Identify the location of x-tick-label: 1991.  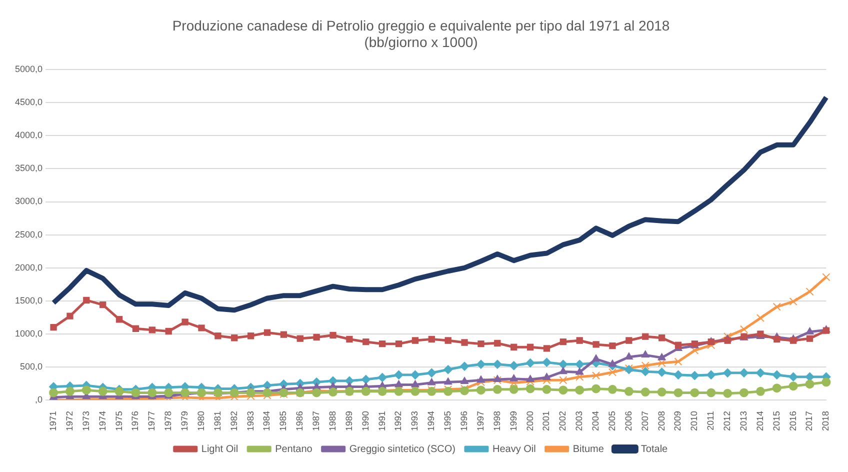
(381, 421).